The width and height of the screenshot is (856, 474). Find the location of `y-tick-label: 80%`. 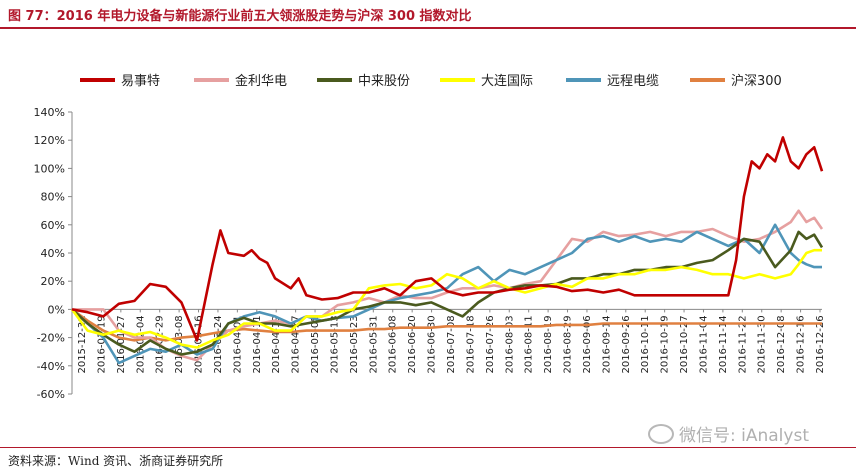

y-tick-label: 80% is located at coordinates (53, 197).